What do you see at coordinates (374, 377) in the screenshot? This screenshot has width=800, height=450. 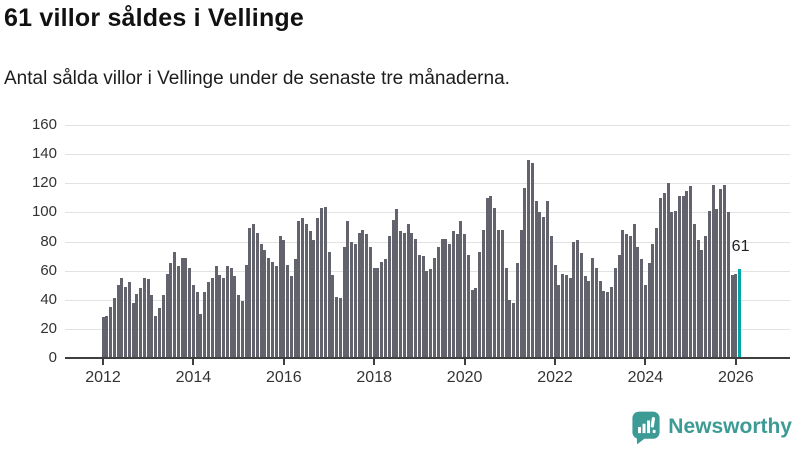 I see `x-tick-label: 2018` at bounding box center [374, 377].